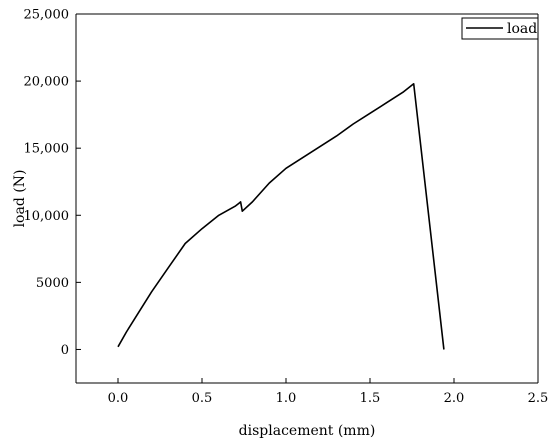 This screenshot has width=550, height=444. Describe the element at coordinates (20, 199) in the screenshot. I see `y-axis-title: load (N)` at that location.